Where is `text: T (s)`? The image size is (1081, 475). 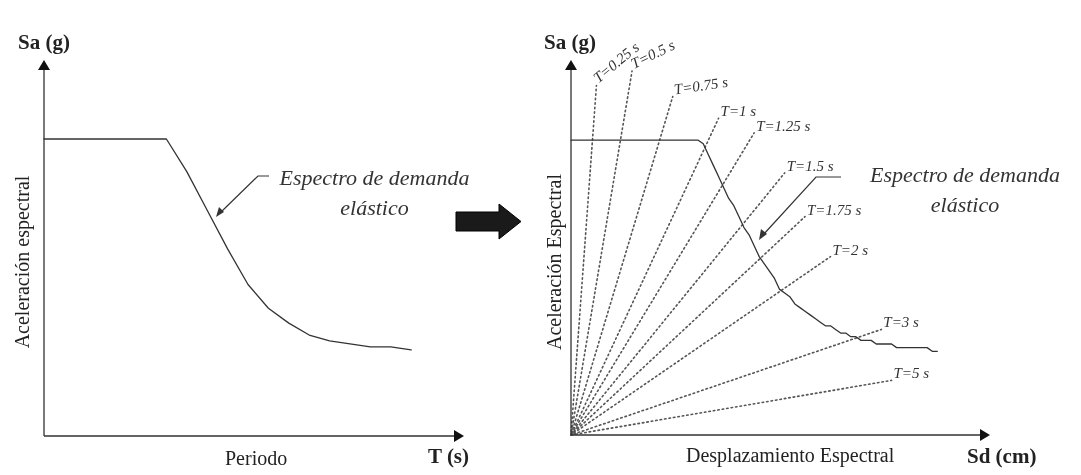
text: T (s) is located at coordinates (449, 456).